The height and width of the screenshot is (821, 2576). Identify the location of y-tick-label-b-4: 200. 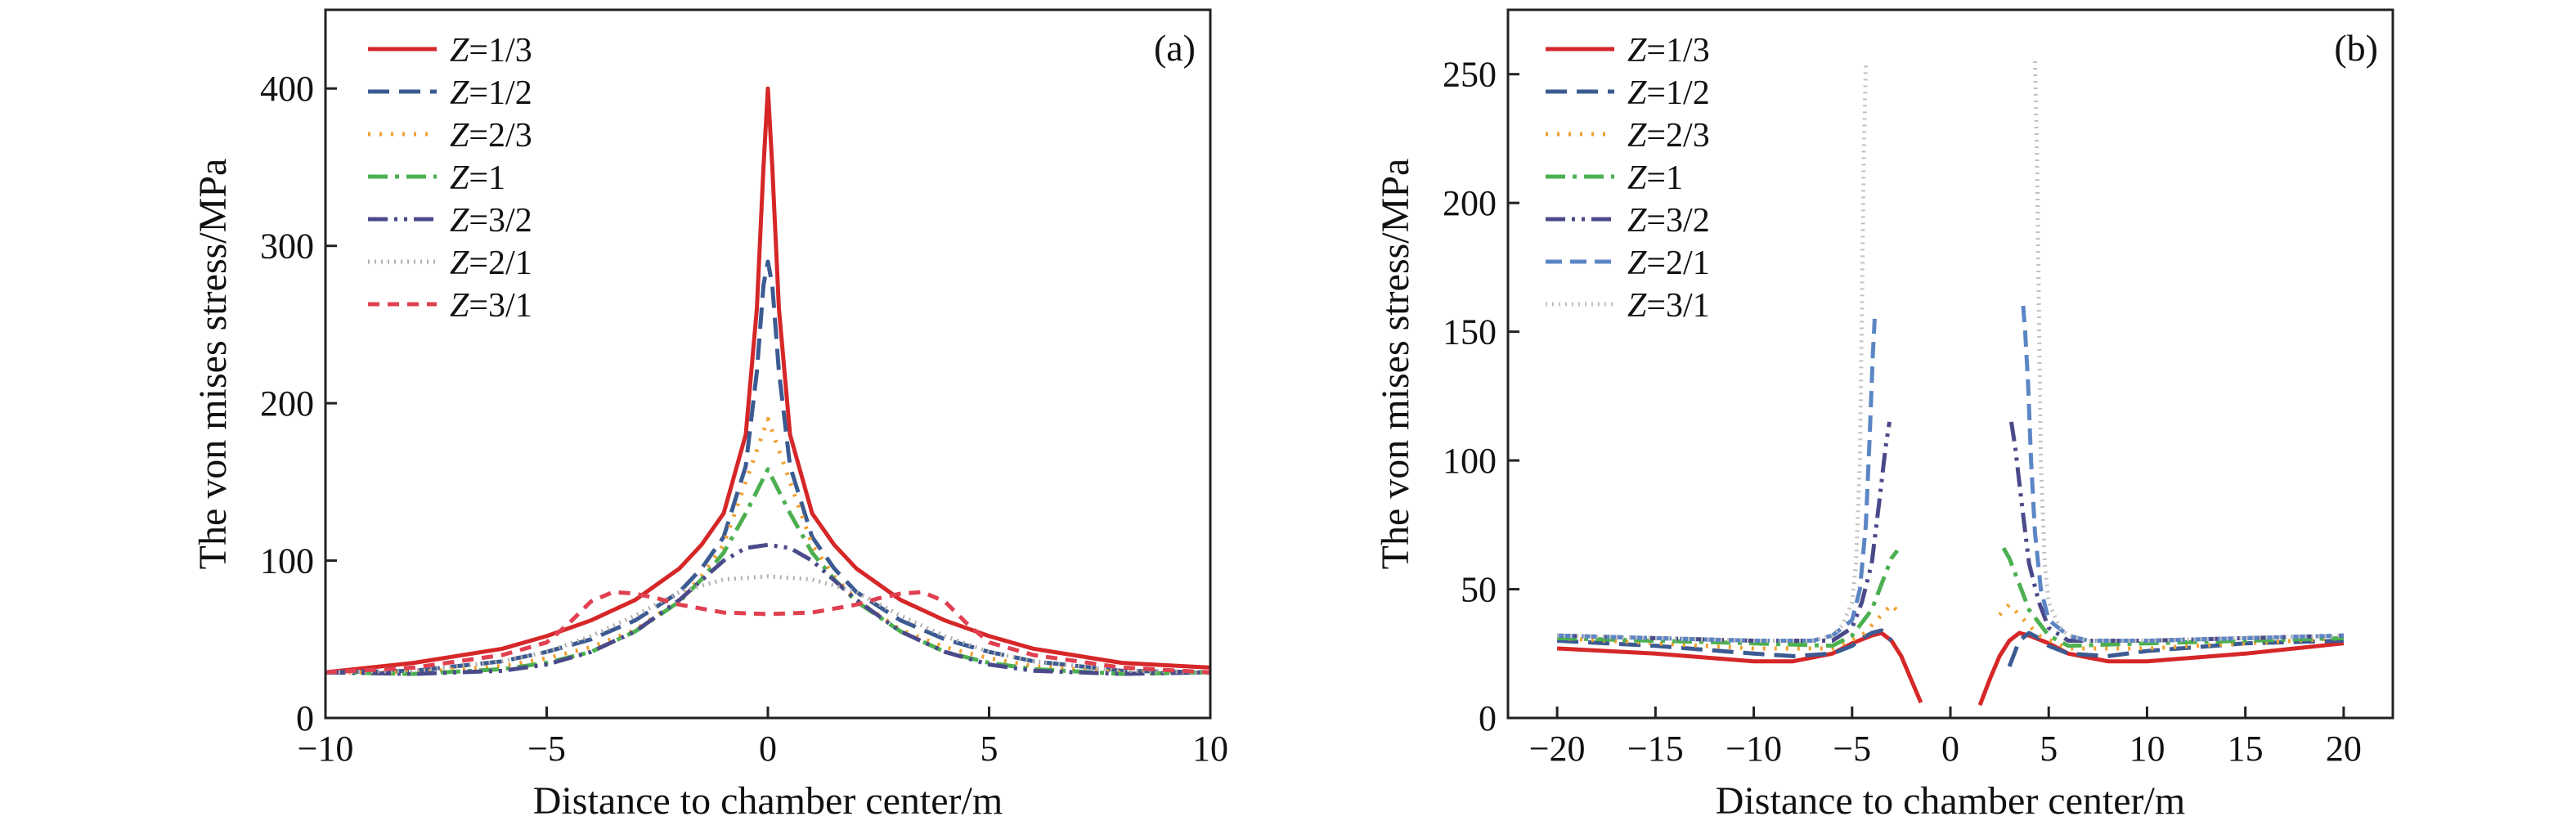
(1470, 203).